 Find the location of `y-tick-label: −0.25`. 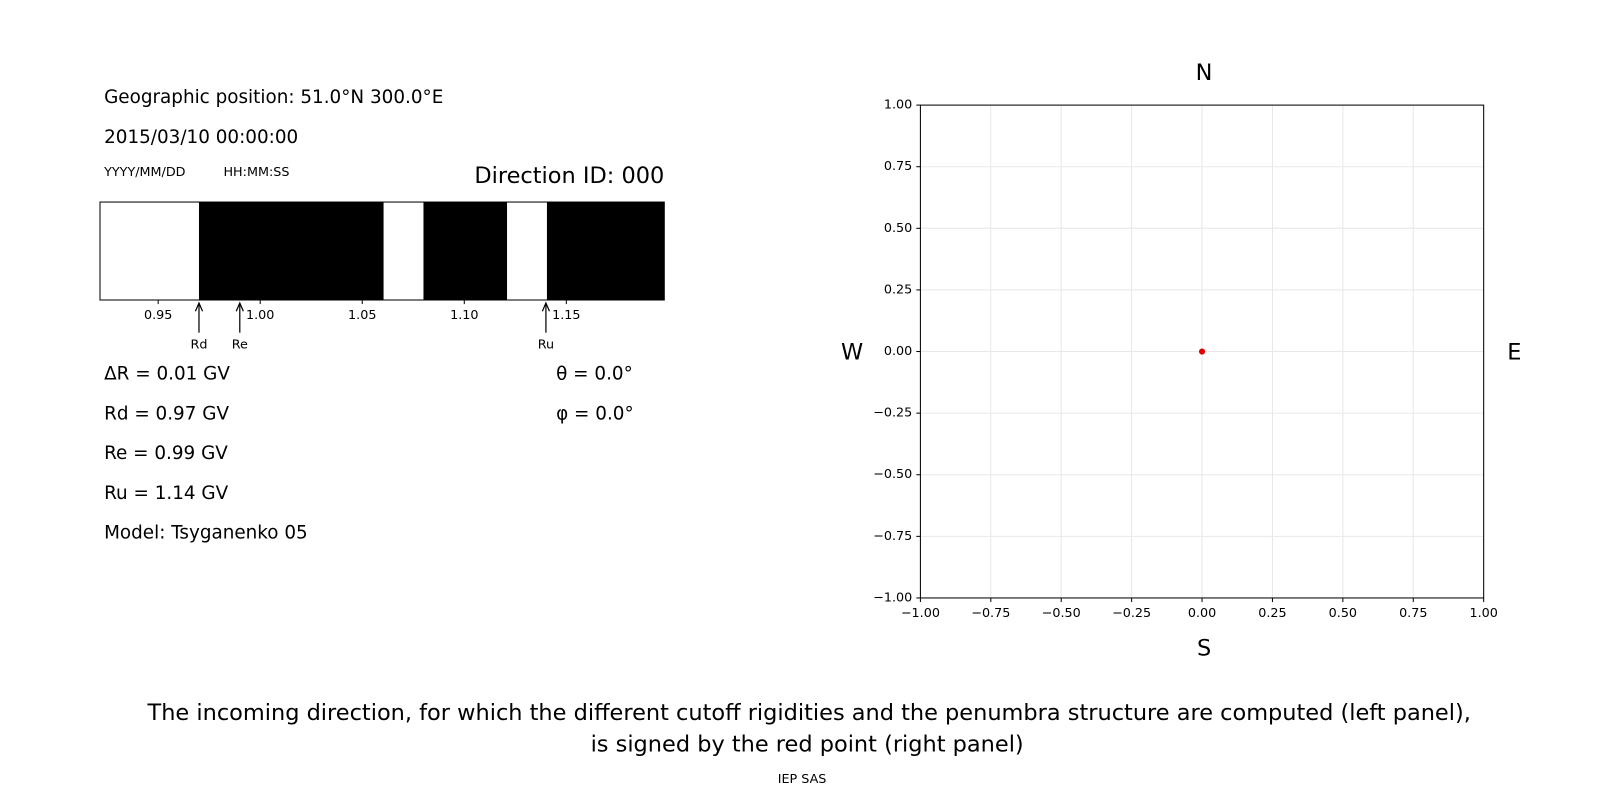

y-tick-label: −0.25 is located at coordinates (892, 413).